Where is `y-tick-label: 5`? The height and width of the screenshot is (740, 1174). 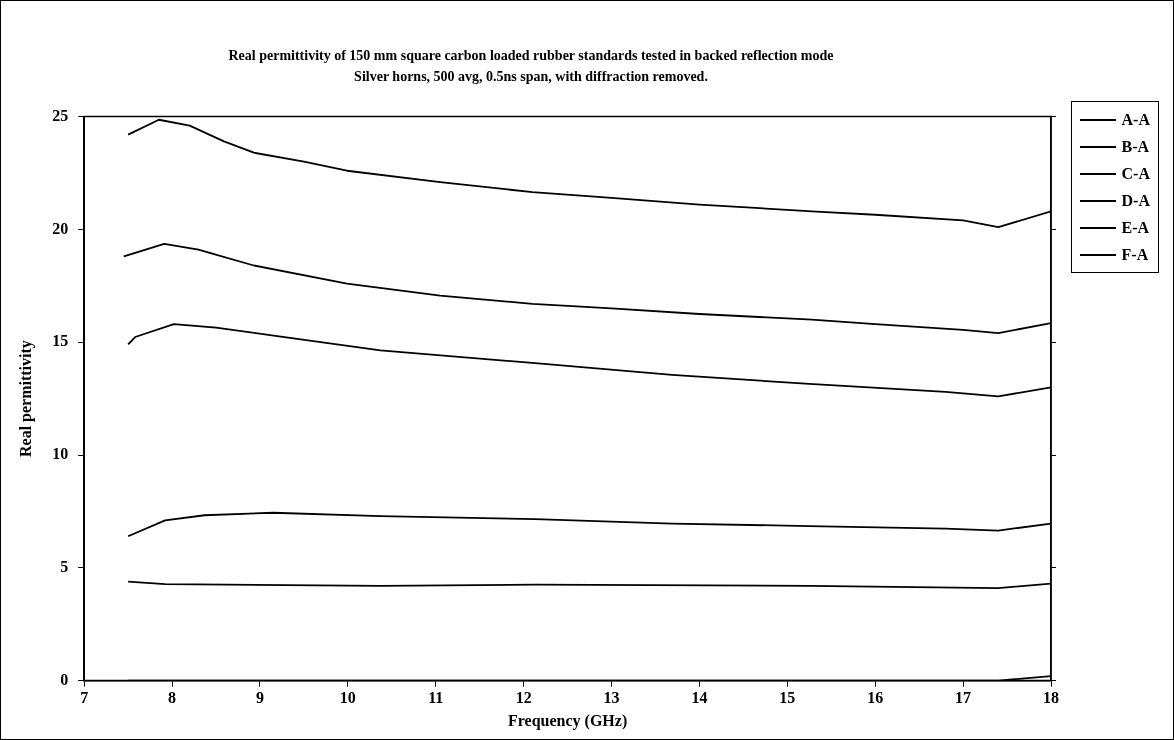
y-tick-label: 5 is located at coordinates (64, 566).